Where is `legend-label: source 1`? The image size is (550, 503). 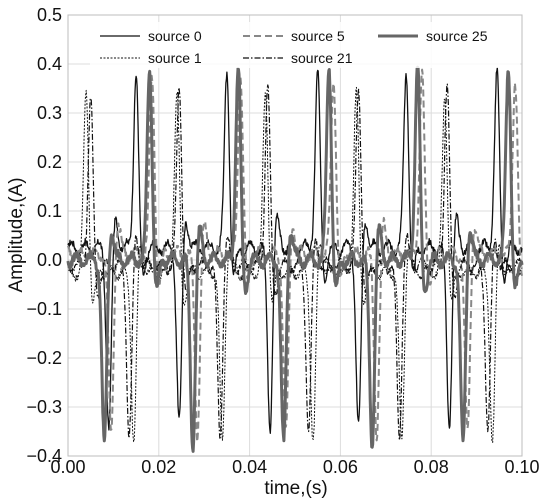 legend-label: source 1 is located at coordinates (175, 58).